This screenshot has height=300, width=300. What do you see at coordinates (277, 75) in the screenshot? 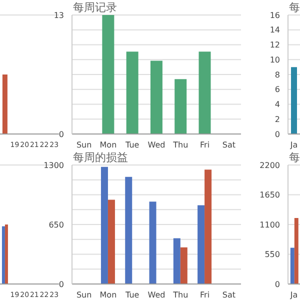
I see `y-tick-label: 8` at bounding box center [277, 75].